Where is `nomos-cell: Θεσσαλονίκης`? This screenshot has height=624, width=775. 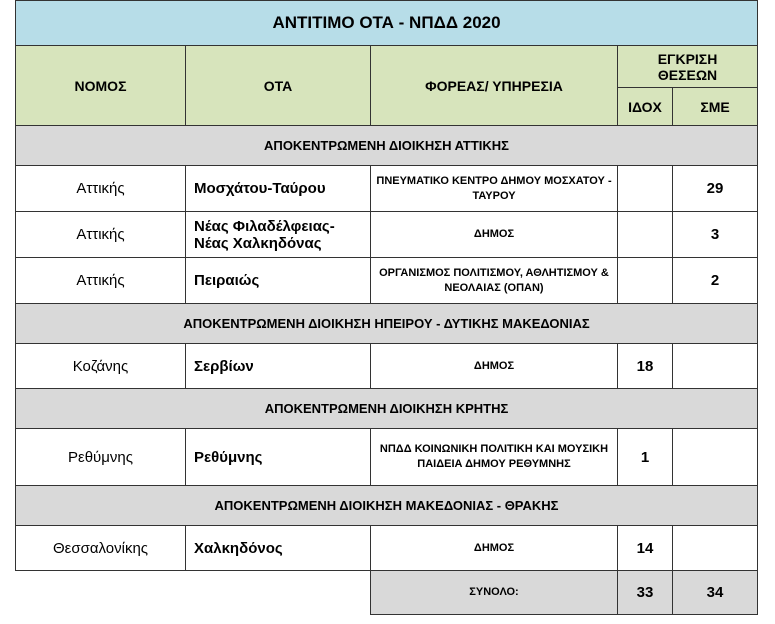
nomos-cell: Θεσσαλονίκης is located at coordinates (100, 548).